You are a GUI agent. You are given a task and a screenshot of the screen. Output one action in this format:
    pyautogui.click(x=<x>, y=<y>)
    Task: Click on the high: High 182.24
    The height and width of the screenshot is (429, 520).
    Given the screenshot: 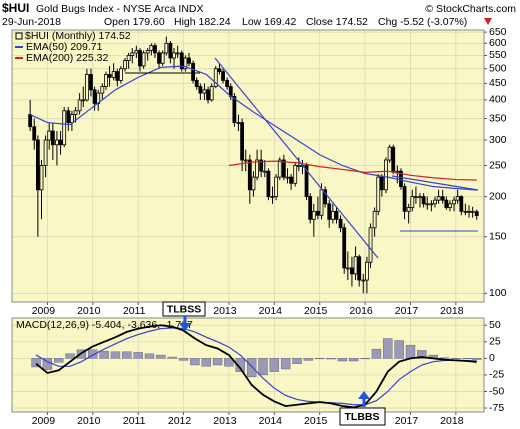 What is the action you would take?
    pyautogui.click(x=202, y=22)
    